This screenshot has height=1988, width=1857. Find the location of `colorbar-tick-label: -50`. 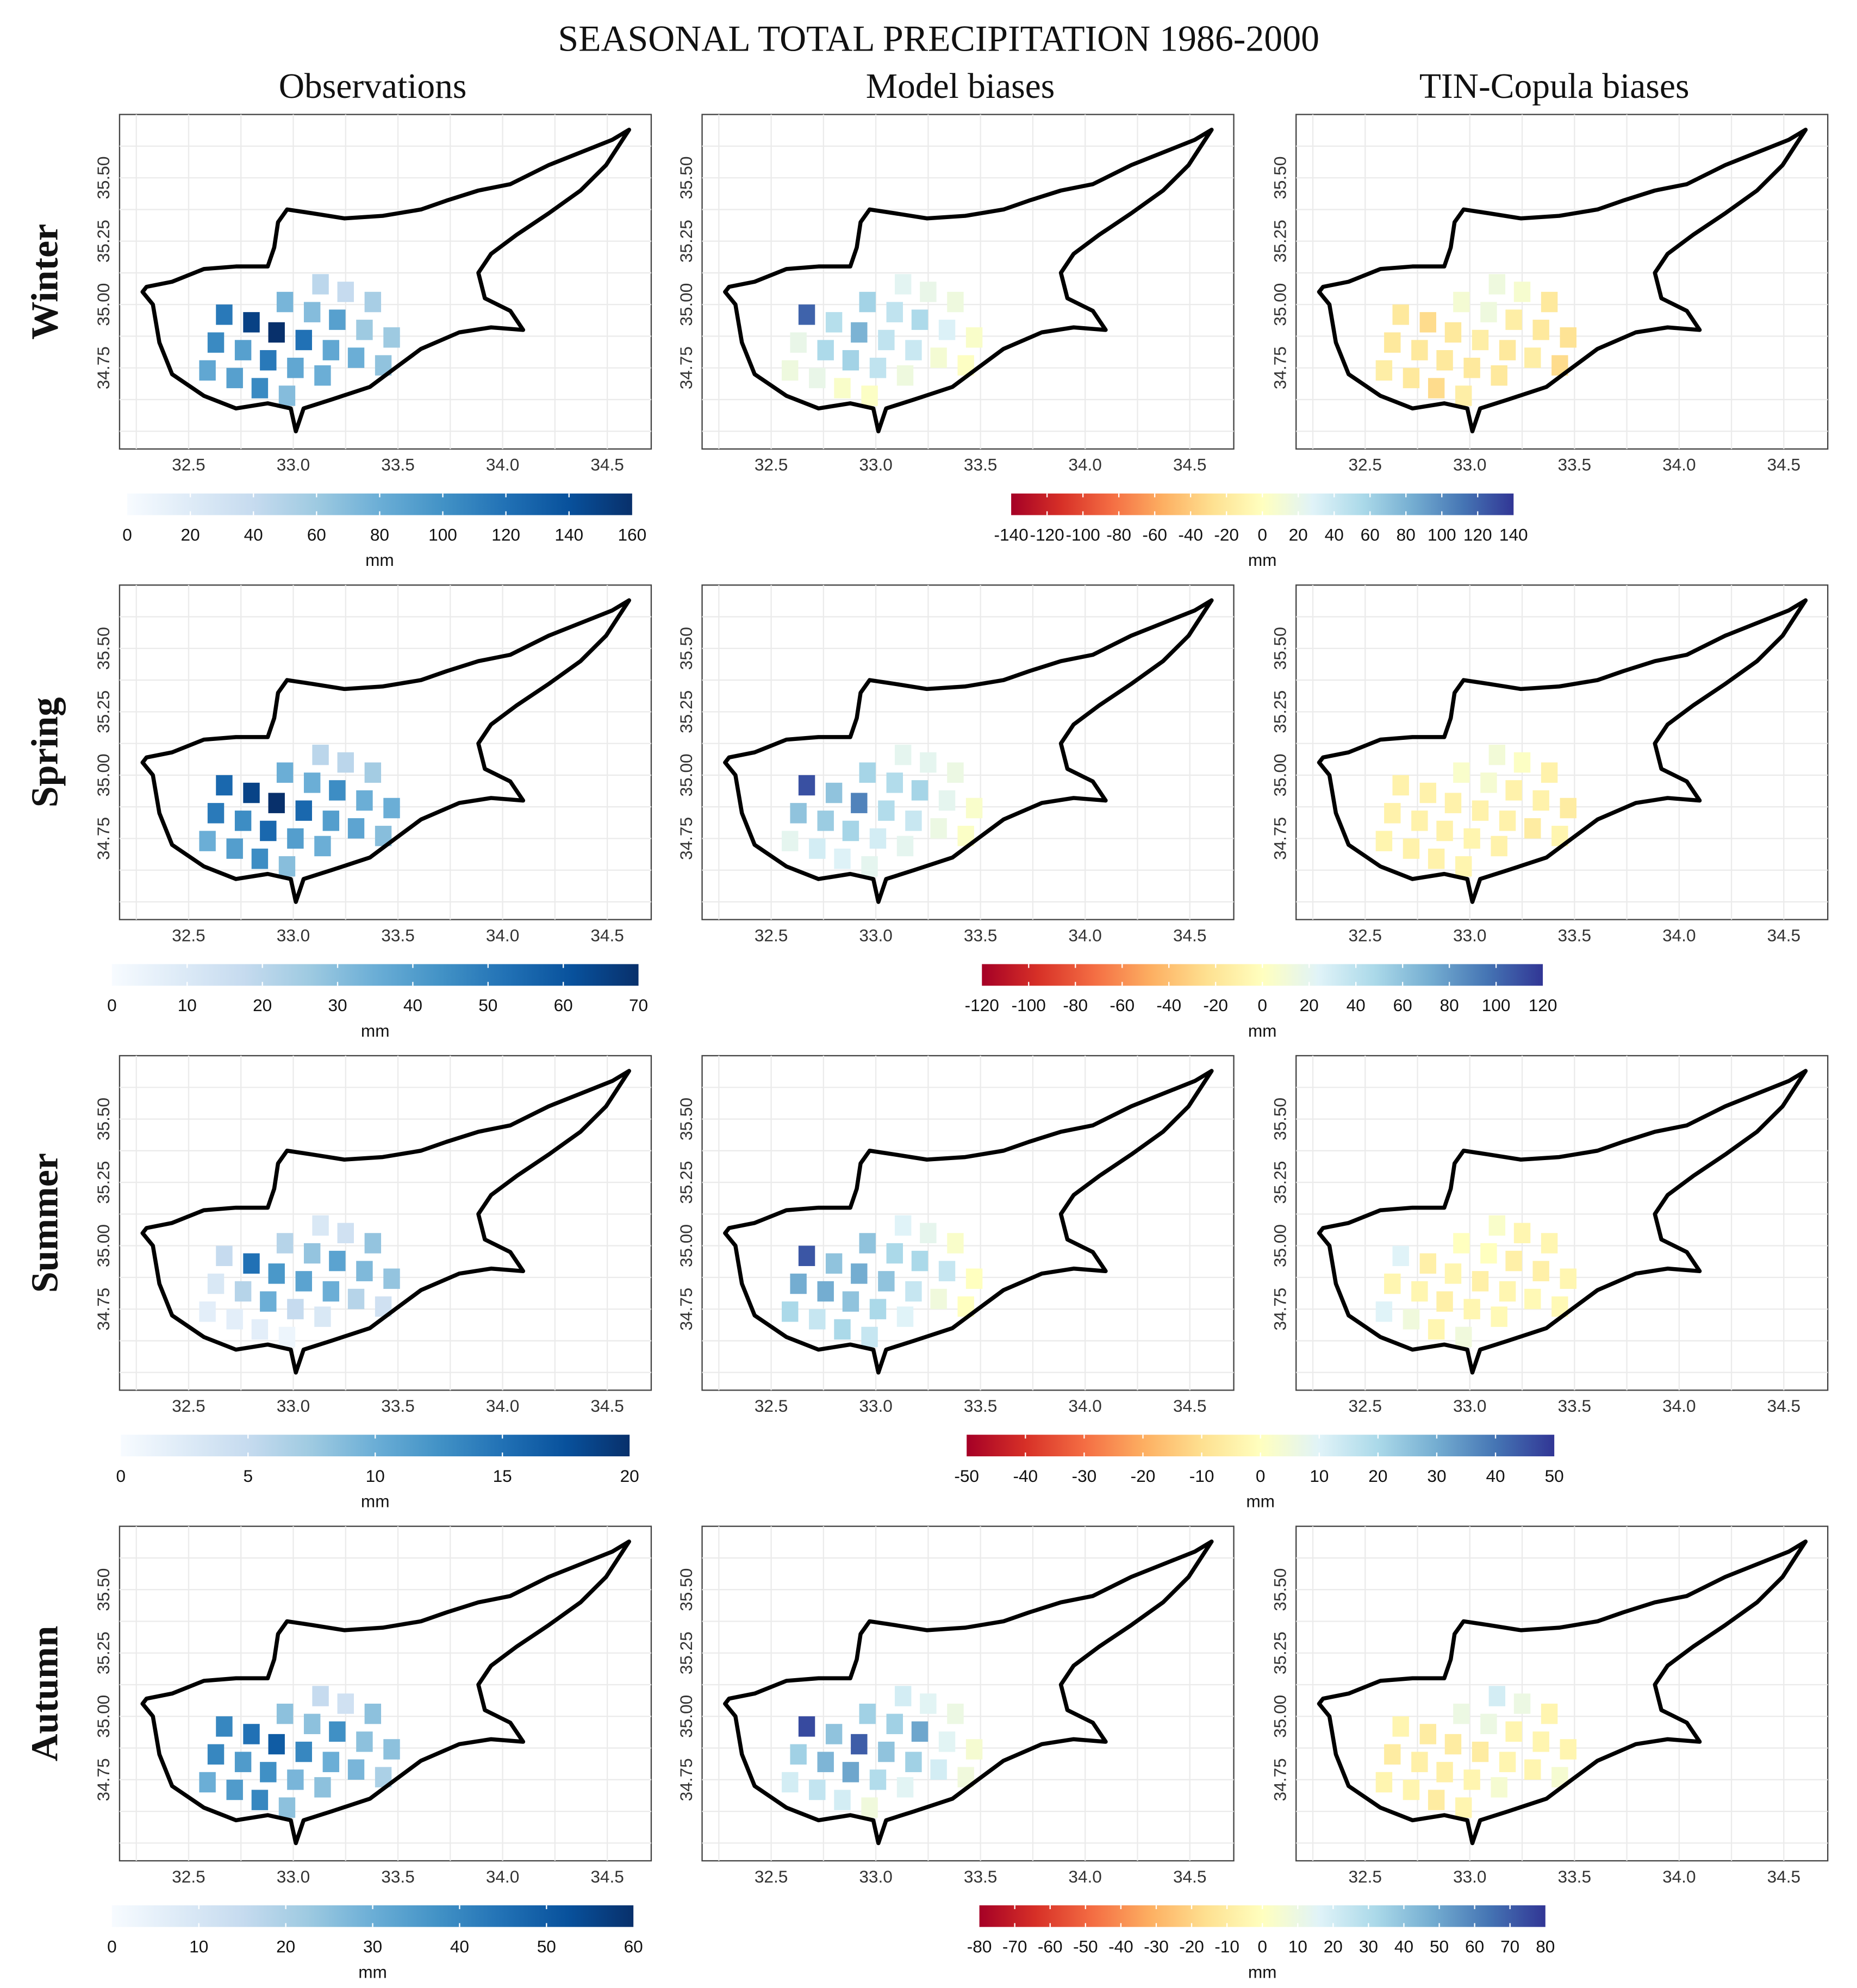

colorbar-tick-label: -50 is located at coordinates (966, 1476).